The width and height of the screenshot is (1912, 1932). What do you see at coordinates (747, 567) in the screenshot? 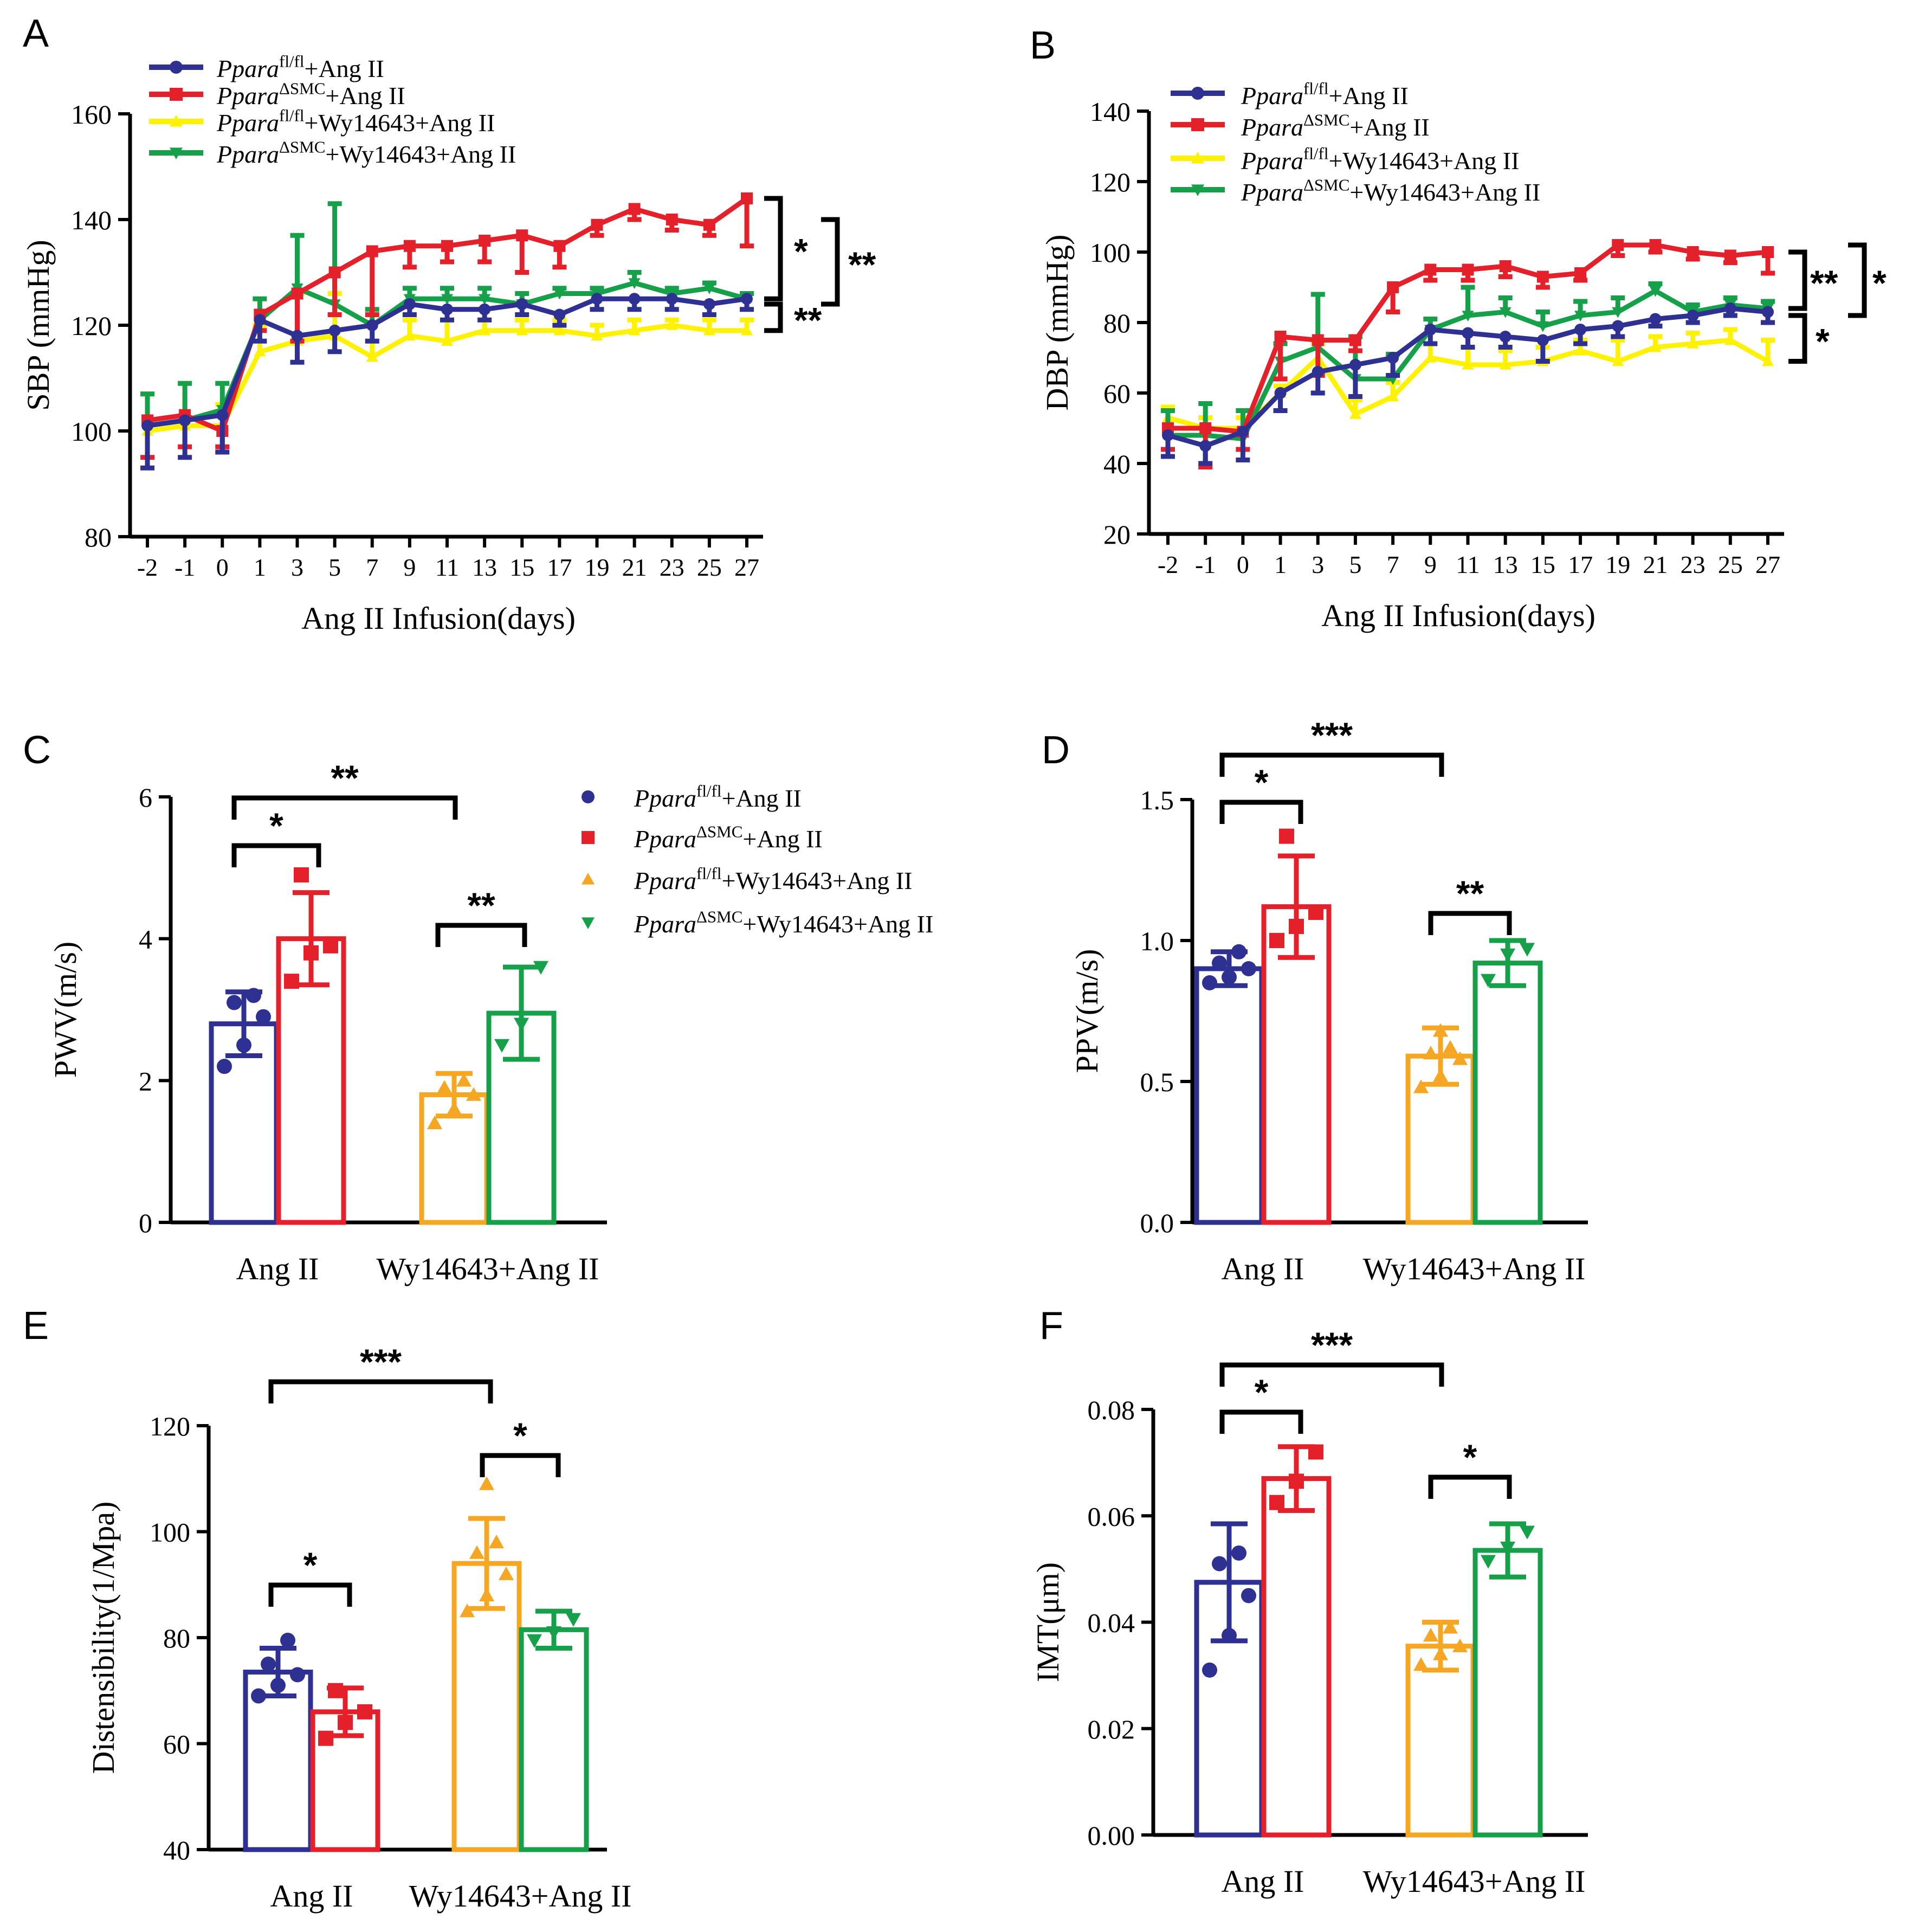
I see `x-tick-label: 27` at bounding box center [747, 567].